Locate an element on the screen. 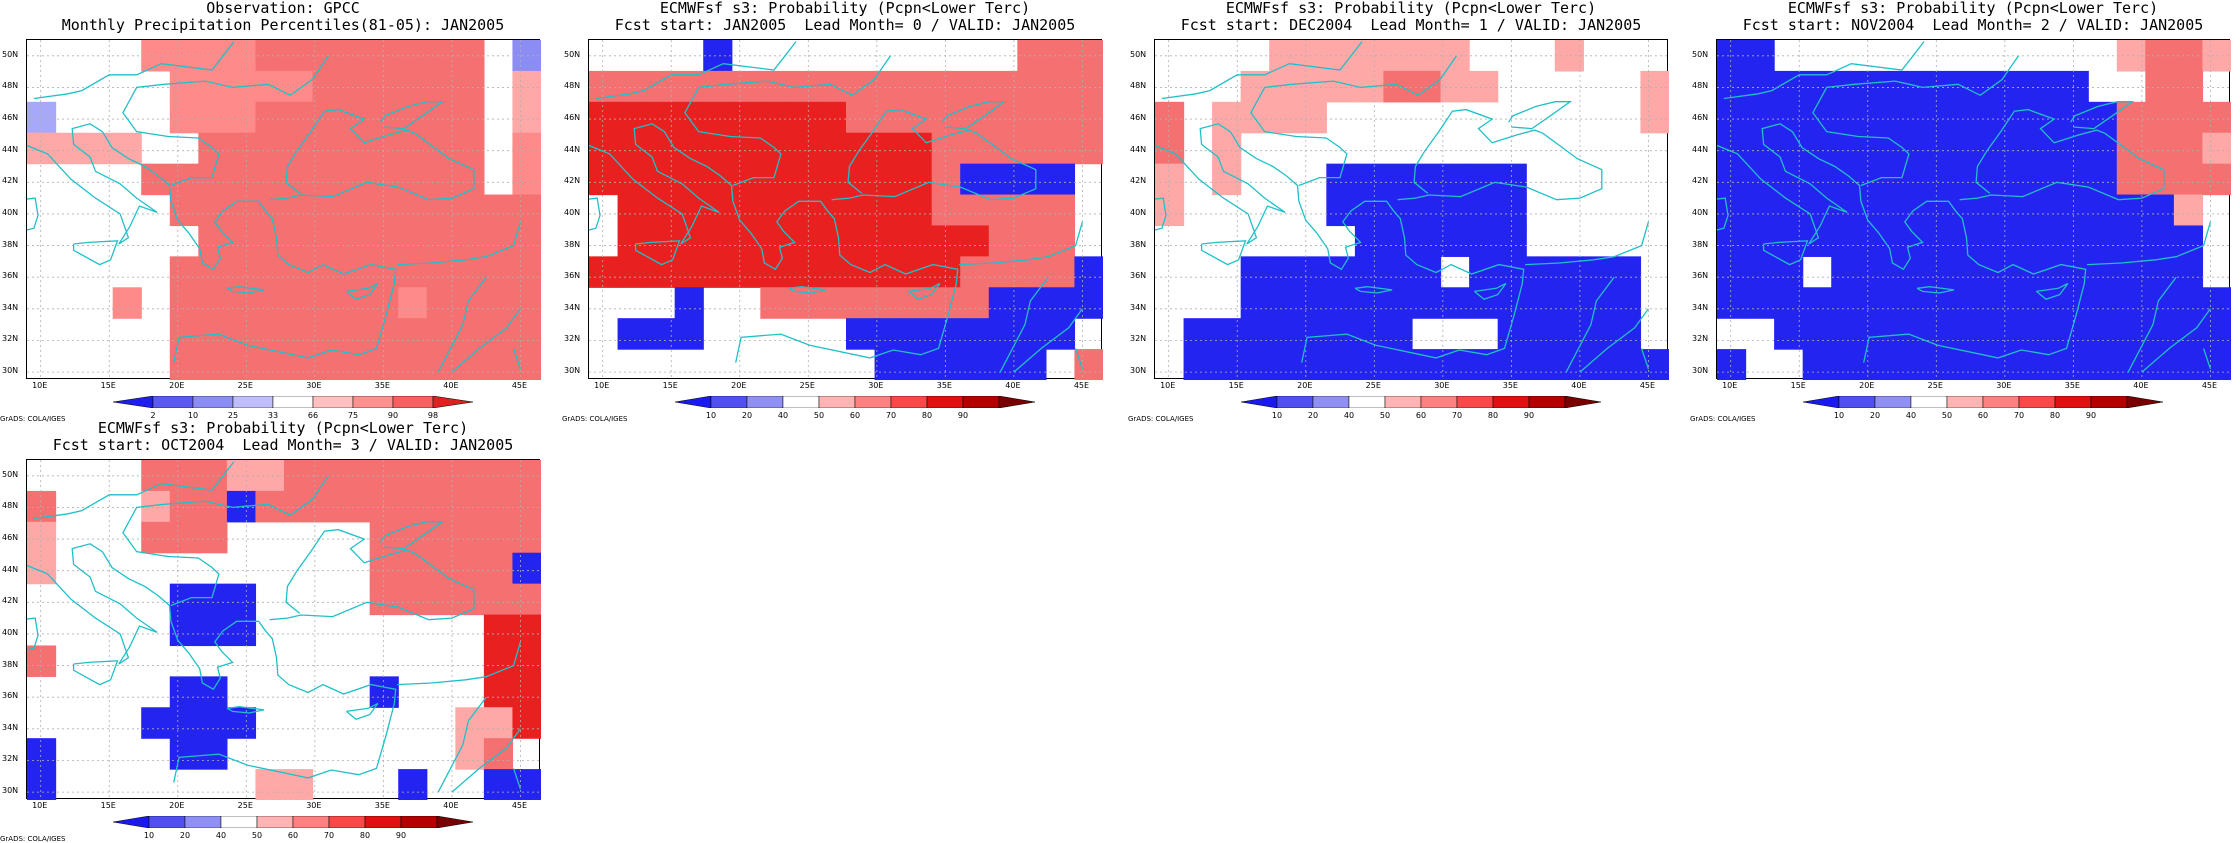 This screenshot has width=2240, height=843. map-plot-area is located at coordinates (845, 209).